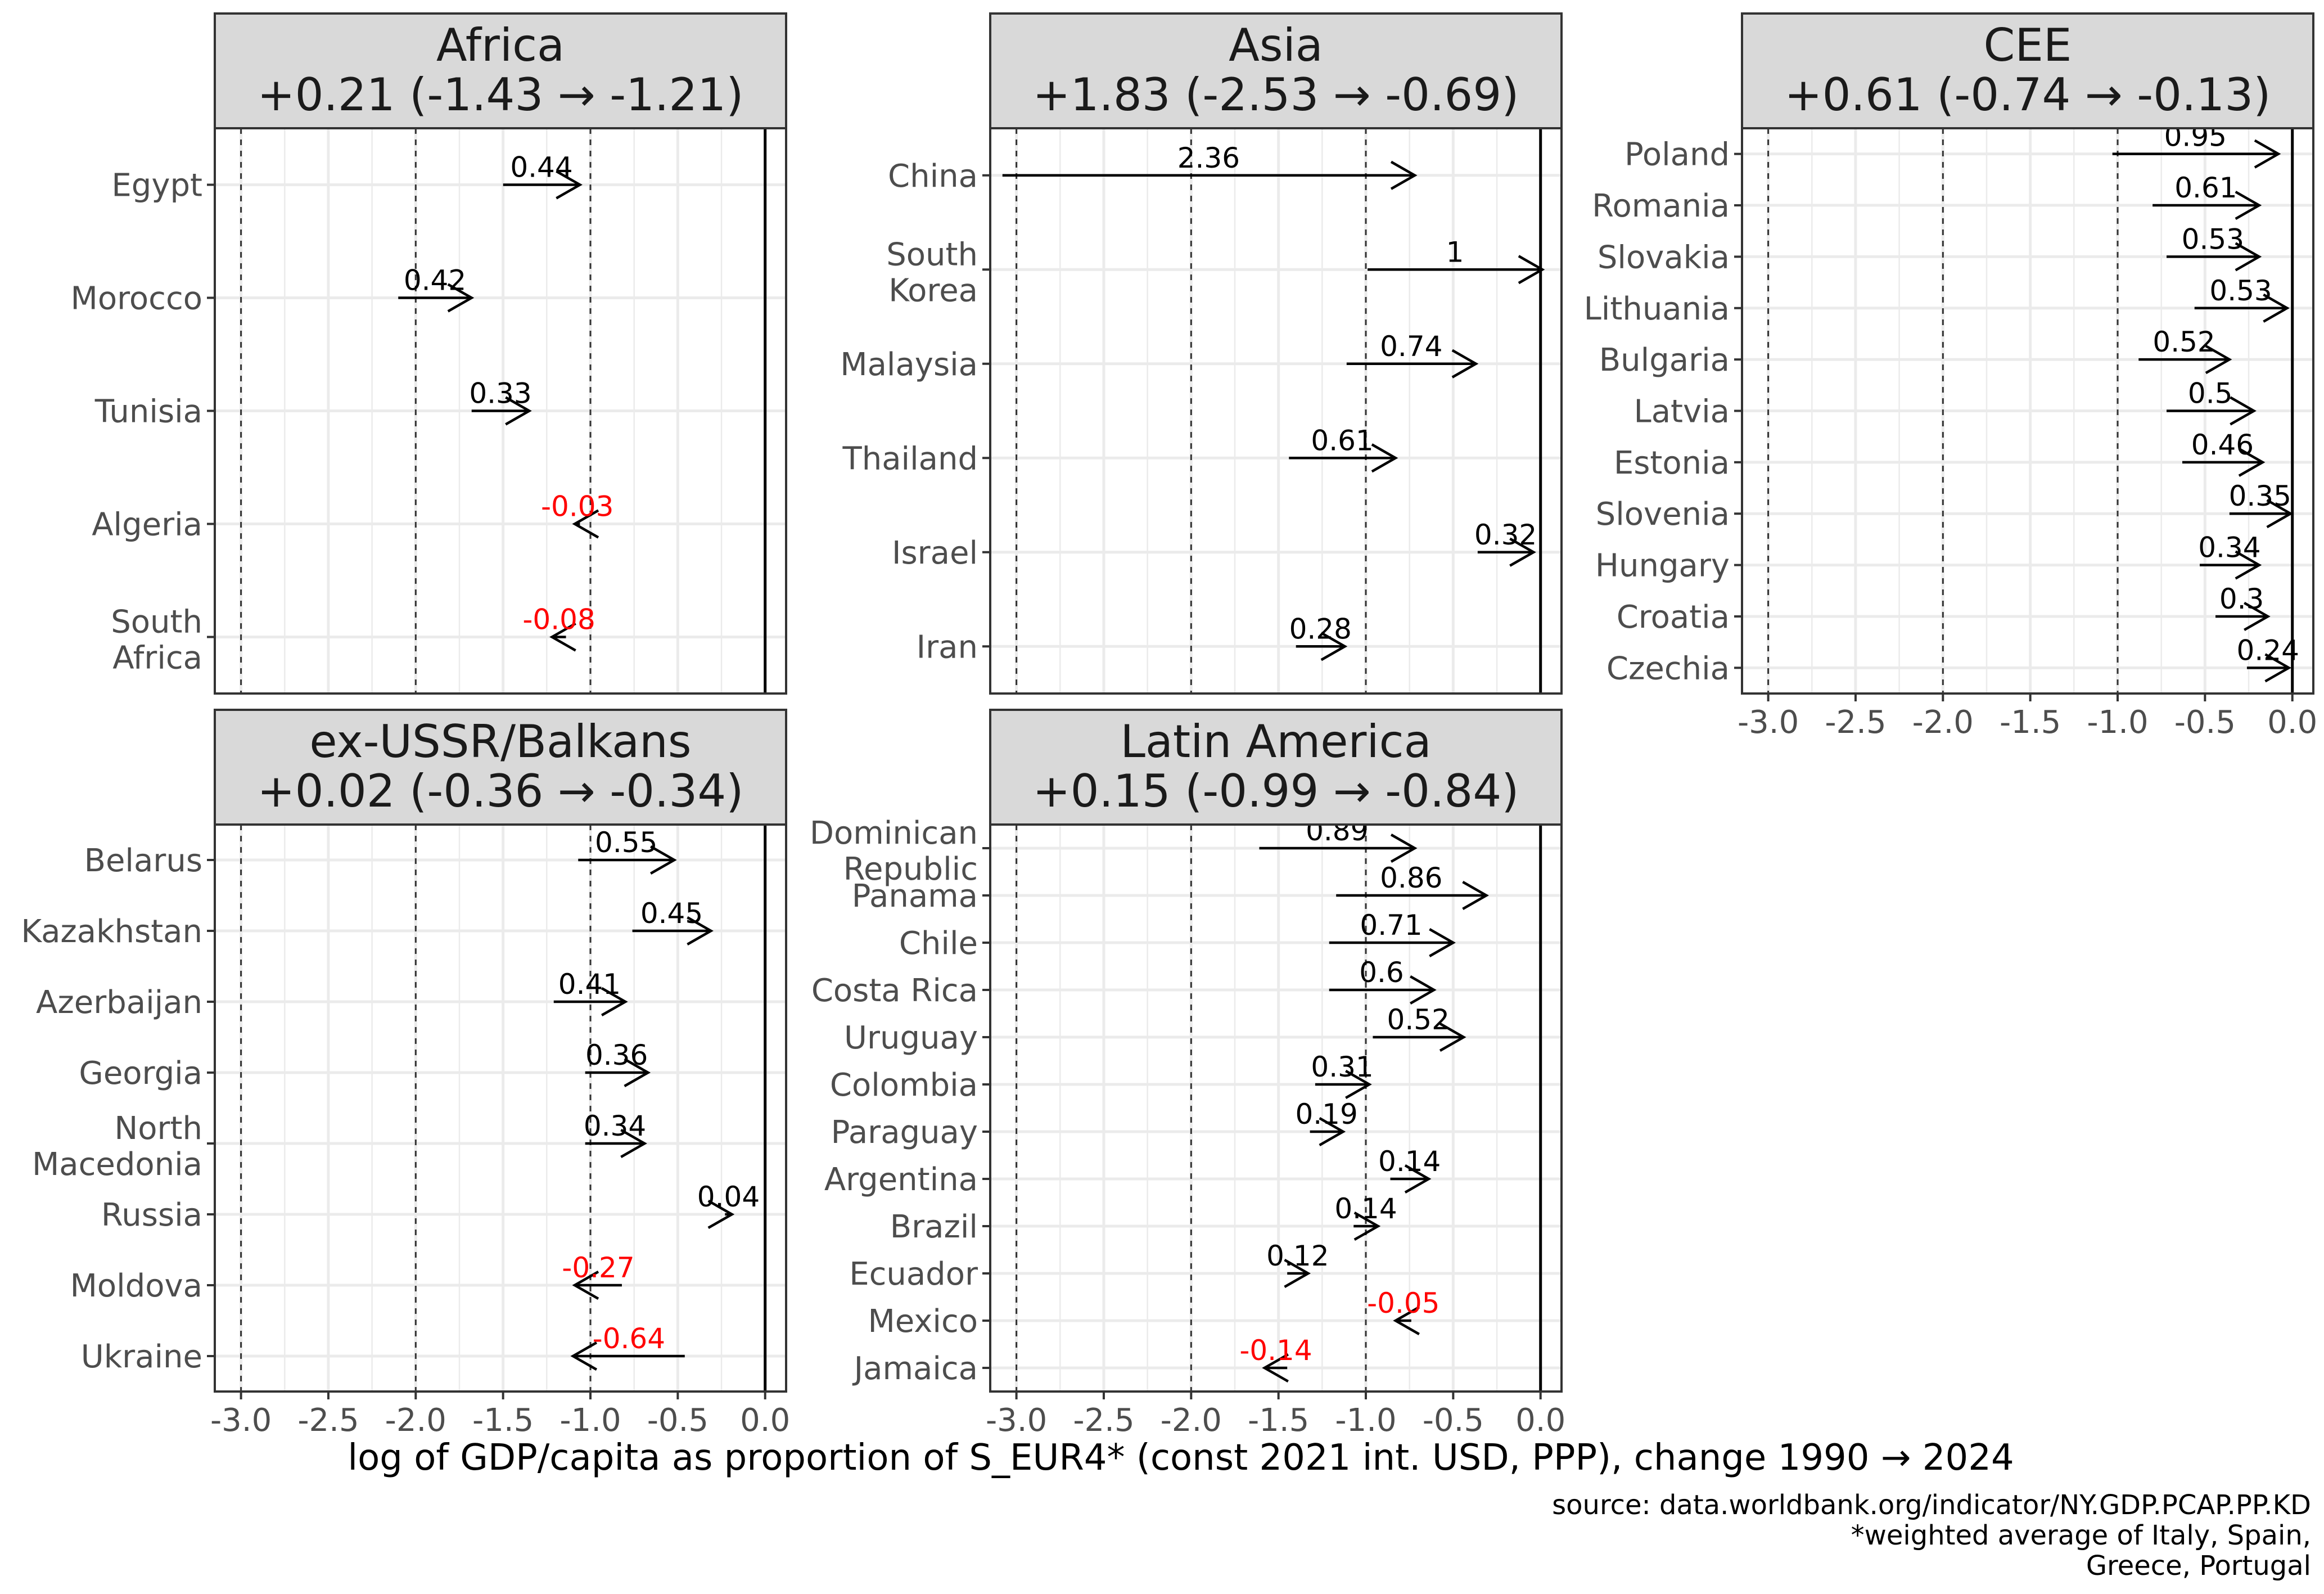 The height and width of the screenshot is (1594, 2324). I want to click on change-label-north-macedonia: 0.34, so click(615, 1126).